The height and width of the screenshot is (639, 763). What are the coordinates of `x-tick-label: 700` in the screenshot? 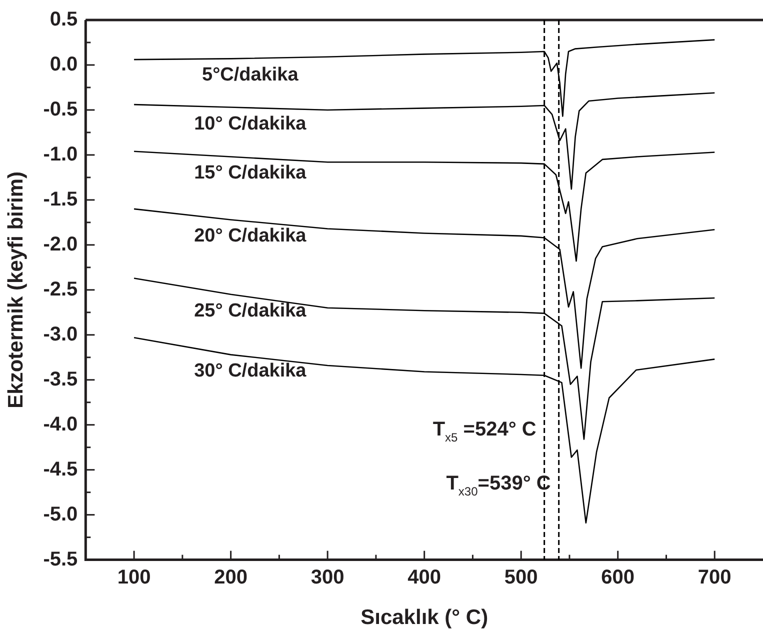 It's located at (715, 577).